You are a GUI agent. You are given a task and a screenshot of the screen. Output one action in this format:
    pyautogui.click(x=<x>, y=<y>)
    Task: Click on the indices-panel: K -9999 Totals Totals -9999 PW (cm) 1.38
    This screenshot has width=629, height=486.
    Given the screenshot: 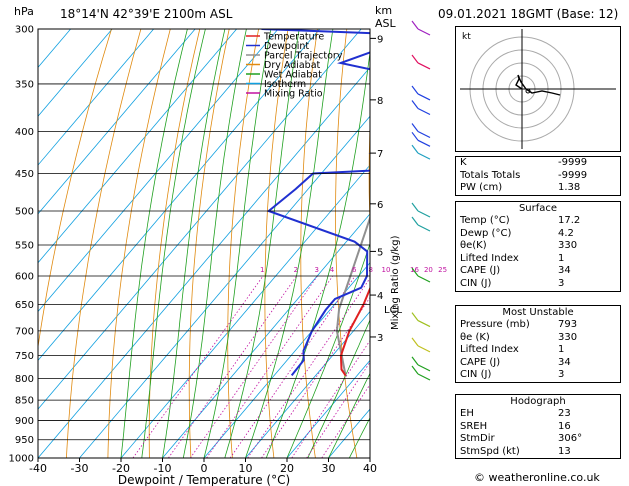 What is the action you would take?
    pyautogui.click(x=538, y=176)
    